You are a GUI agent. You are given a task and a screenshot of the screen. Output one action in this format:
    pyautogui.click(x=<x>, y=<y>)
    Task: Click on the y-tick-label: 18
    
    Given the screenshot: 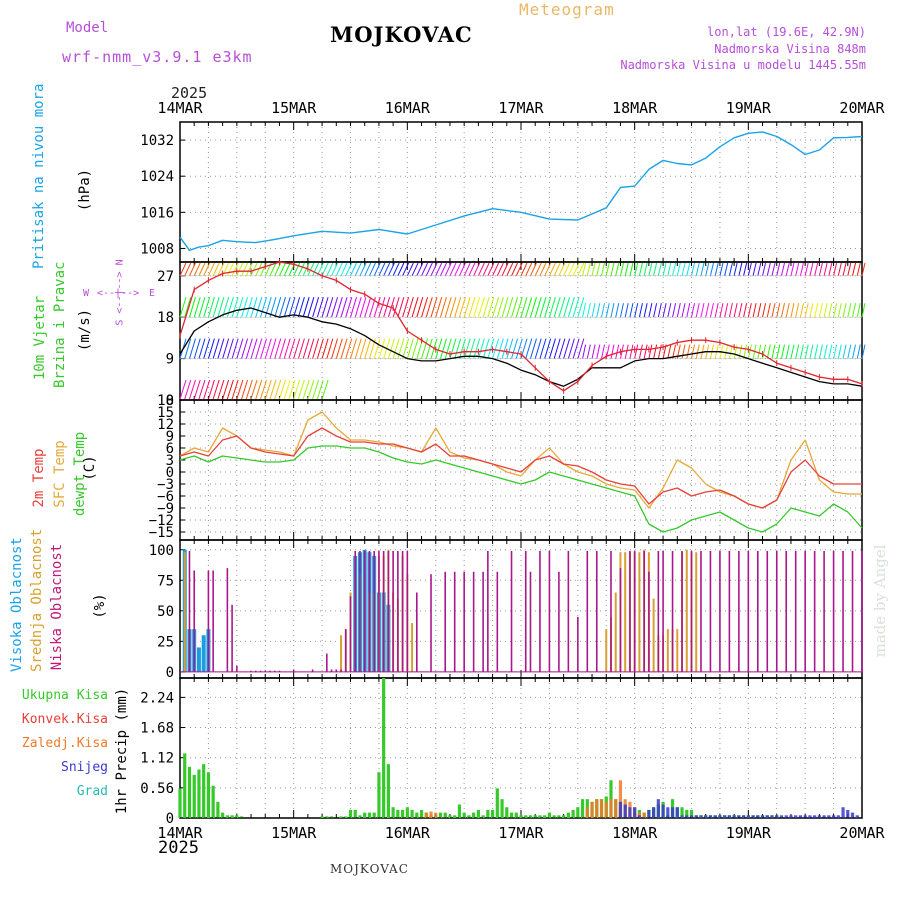 What is the action you would take?
    pyautogui.click(x=165, y=401)
    